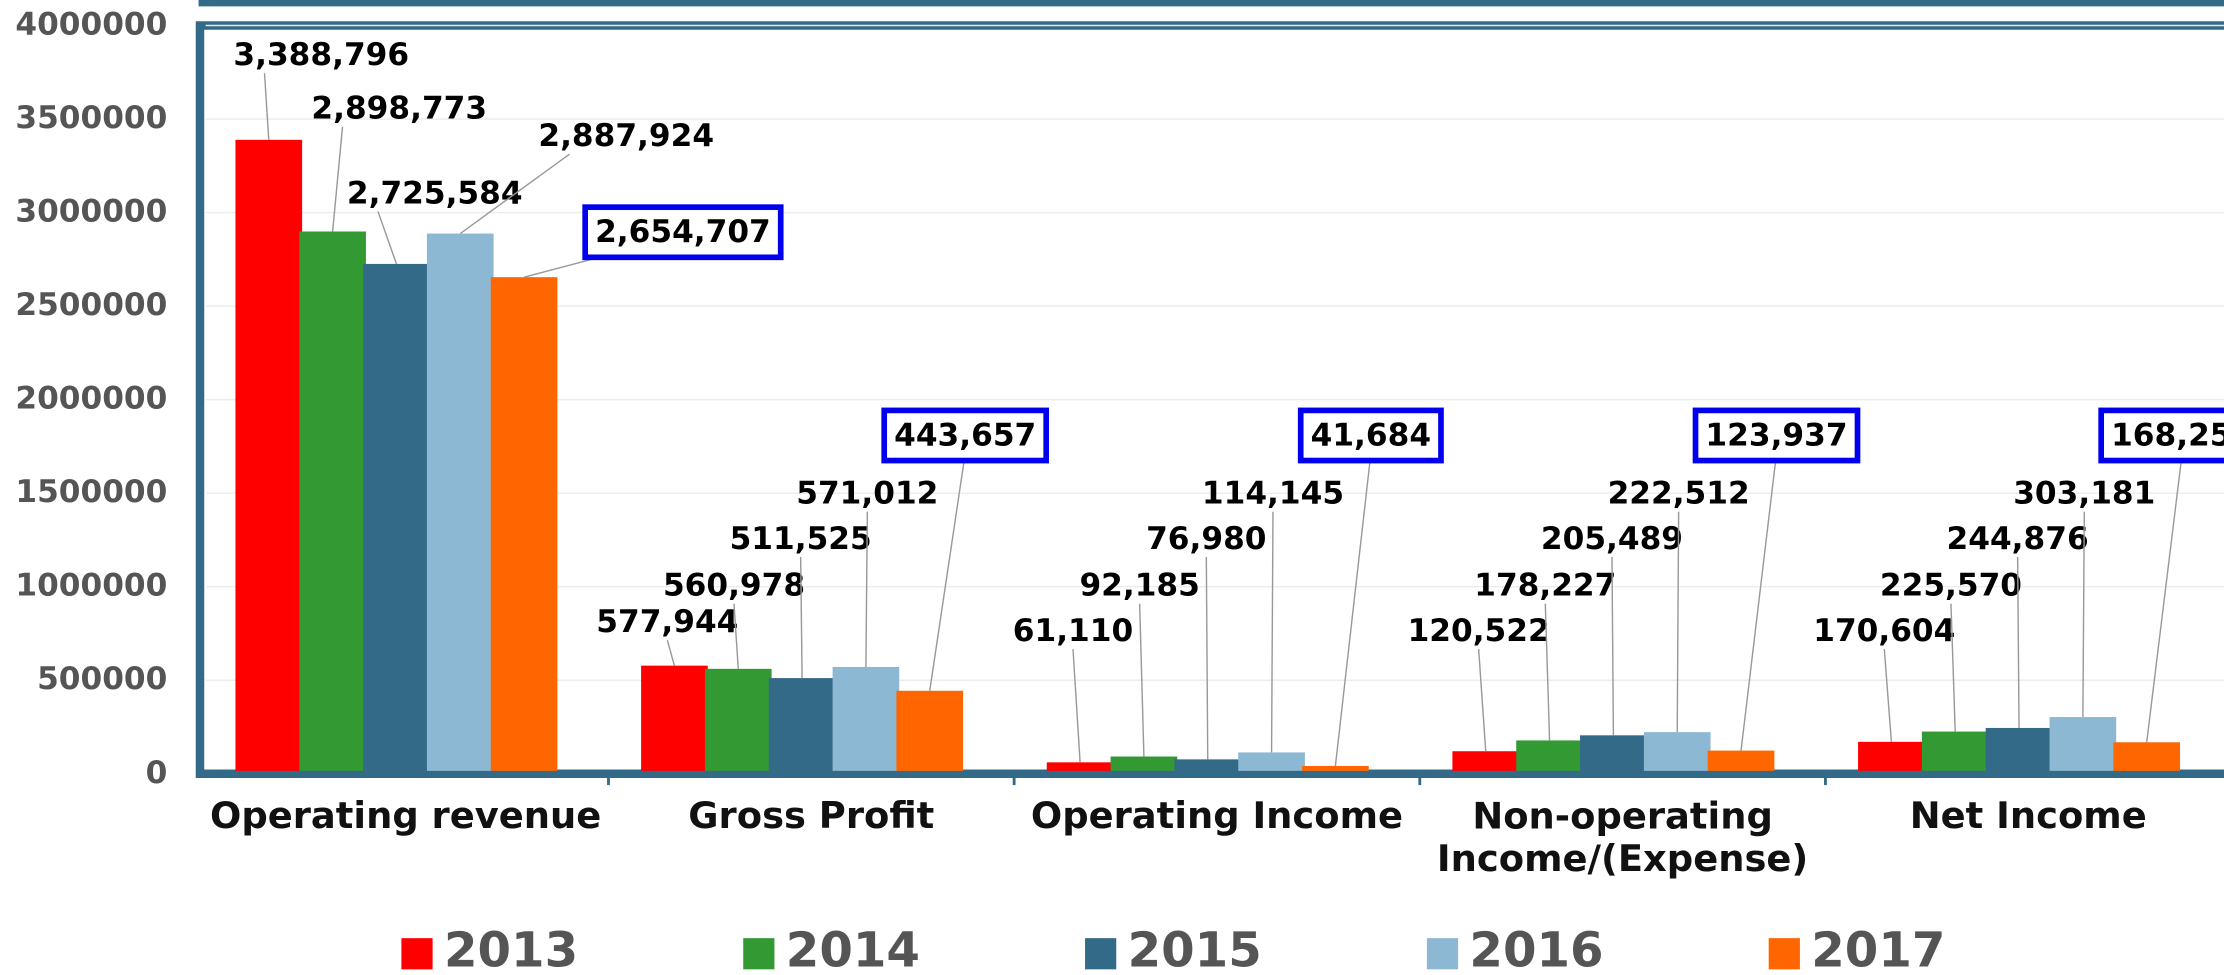  I want to click on y-tick-label: 1000000, so click(91, 586).